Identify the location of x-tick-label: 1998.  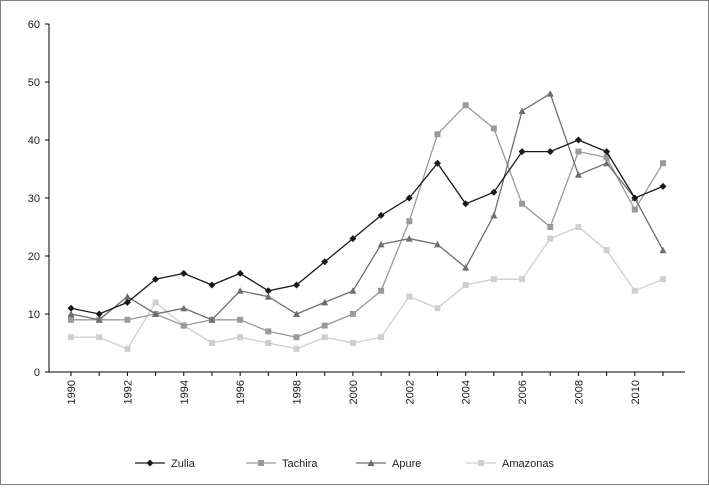
(298, 392).